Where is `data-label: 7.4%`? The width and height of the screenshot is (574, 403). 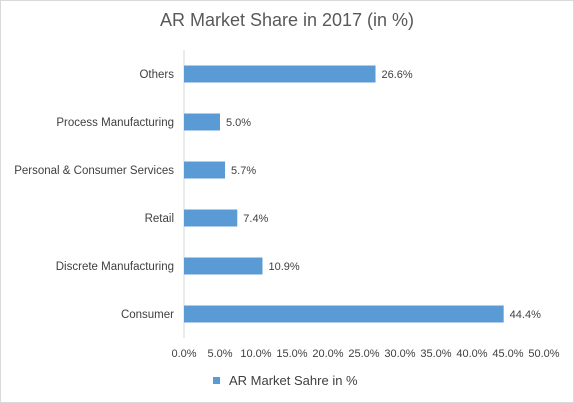 data-label: 7.4% is located at coordinates (255, 219).